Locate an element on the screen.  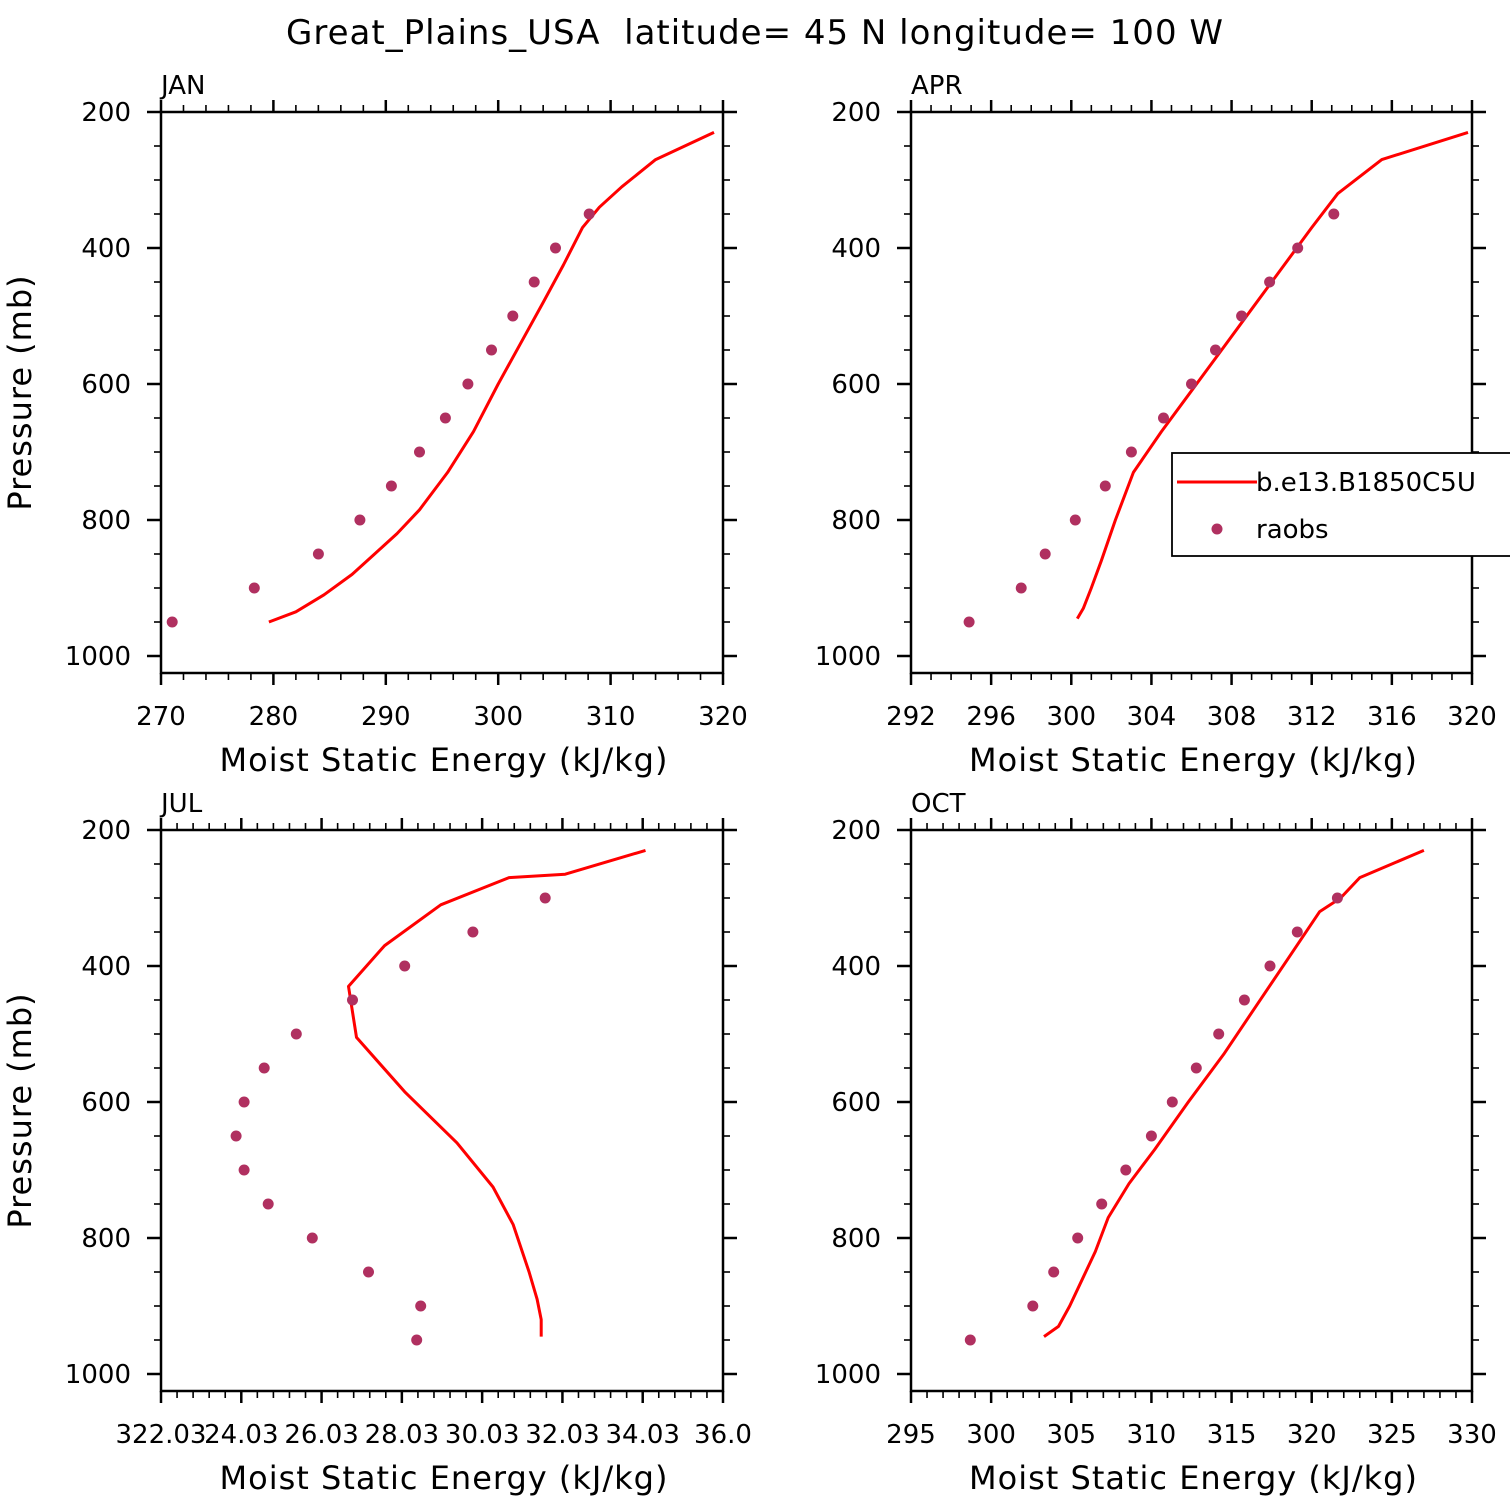
x-tick-label: 296 is located at coordinates (991, 717).